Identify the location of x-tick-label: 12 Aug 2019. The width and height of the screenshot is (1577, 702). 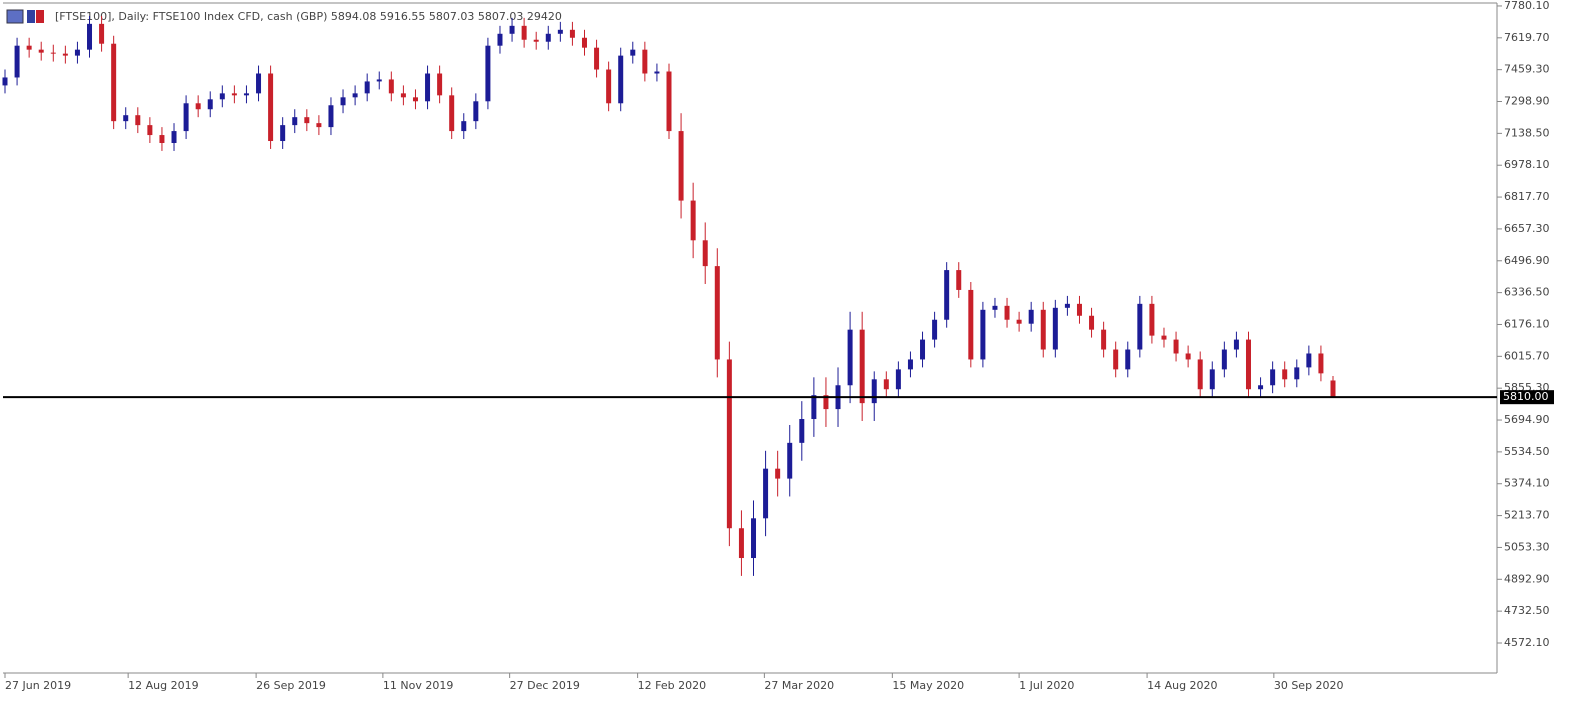
(163, 685).